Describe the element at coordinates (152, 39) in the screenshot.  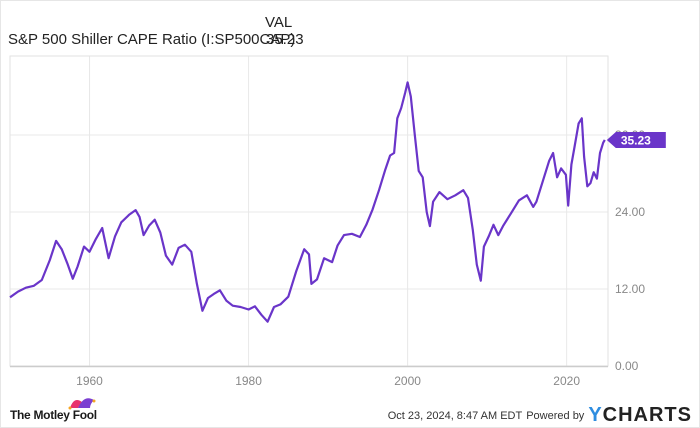
I see `legend-series-name: S&P 500 Shiller CAPE Ratio (I:SP500CAP)` at that location.